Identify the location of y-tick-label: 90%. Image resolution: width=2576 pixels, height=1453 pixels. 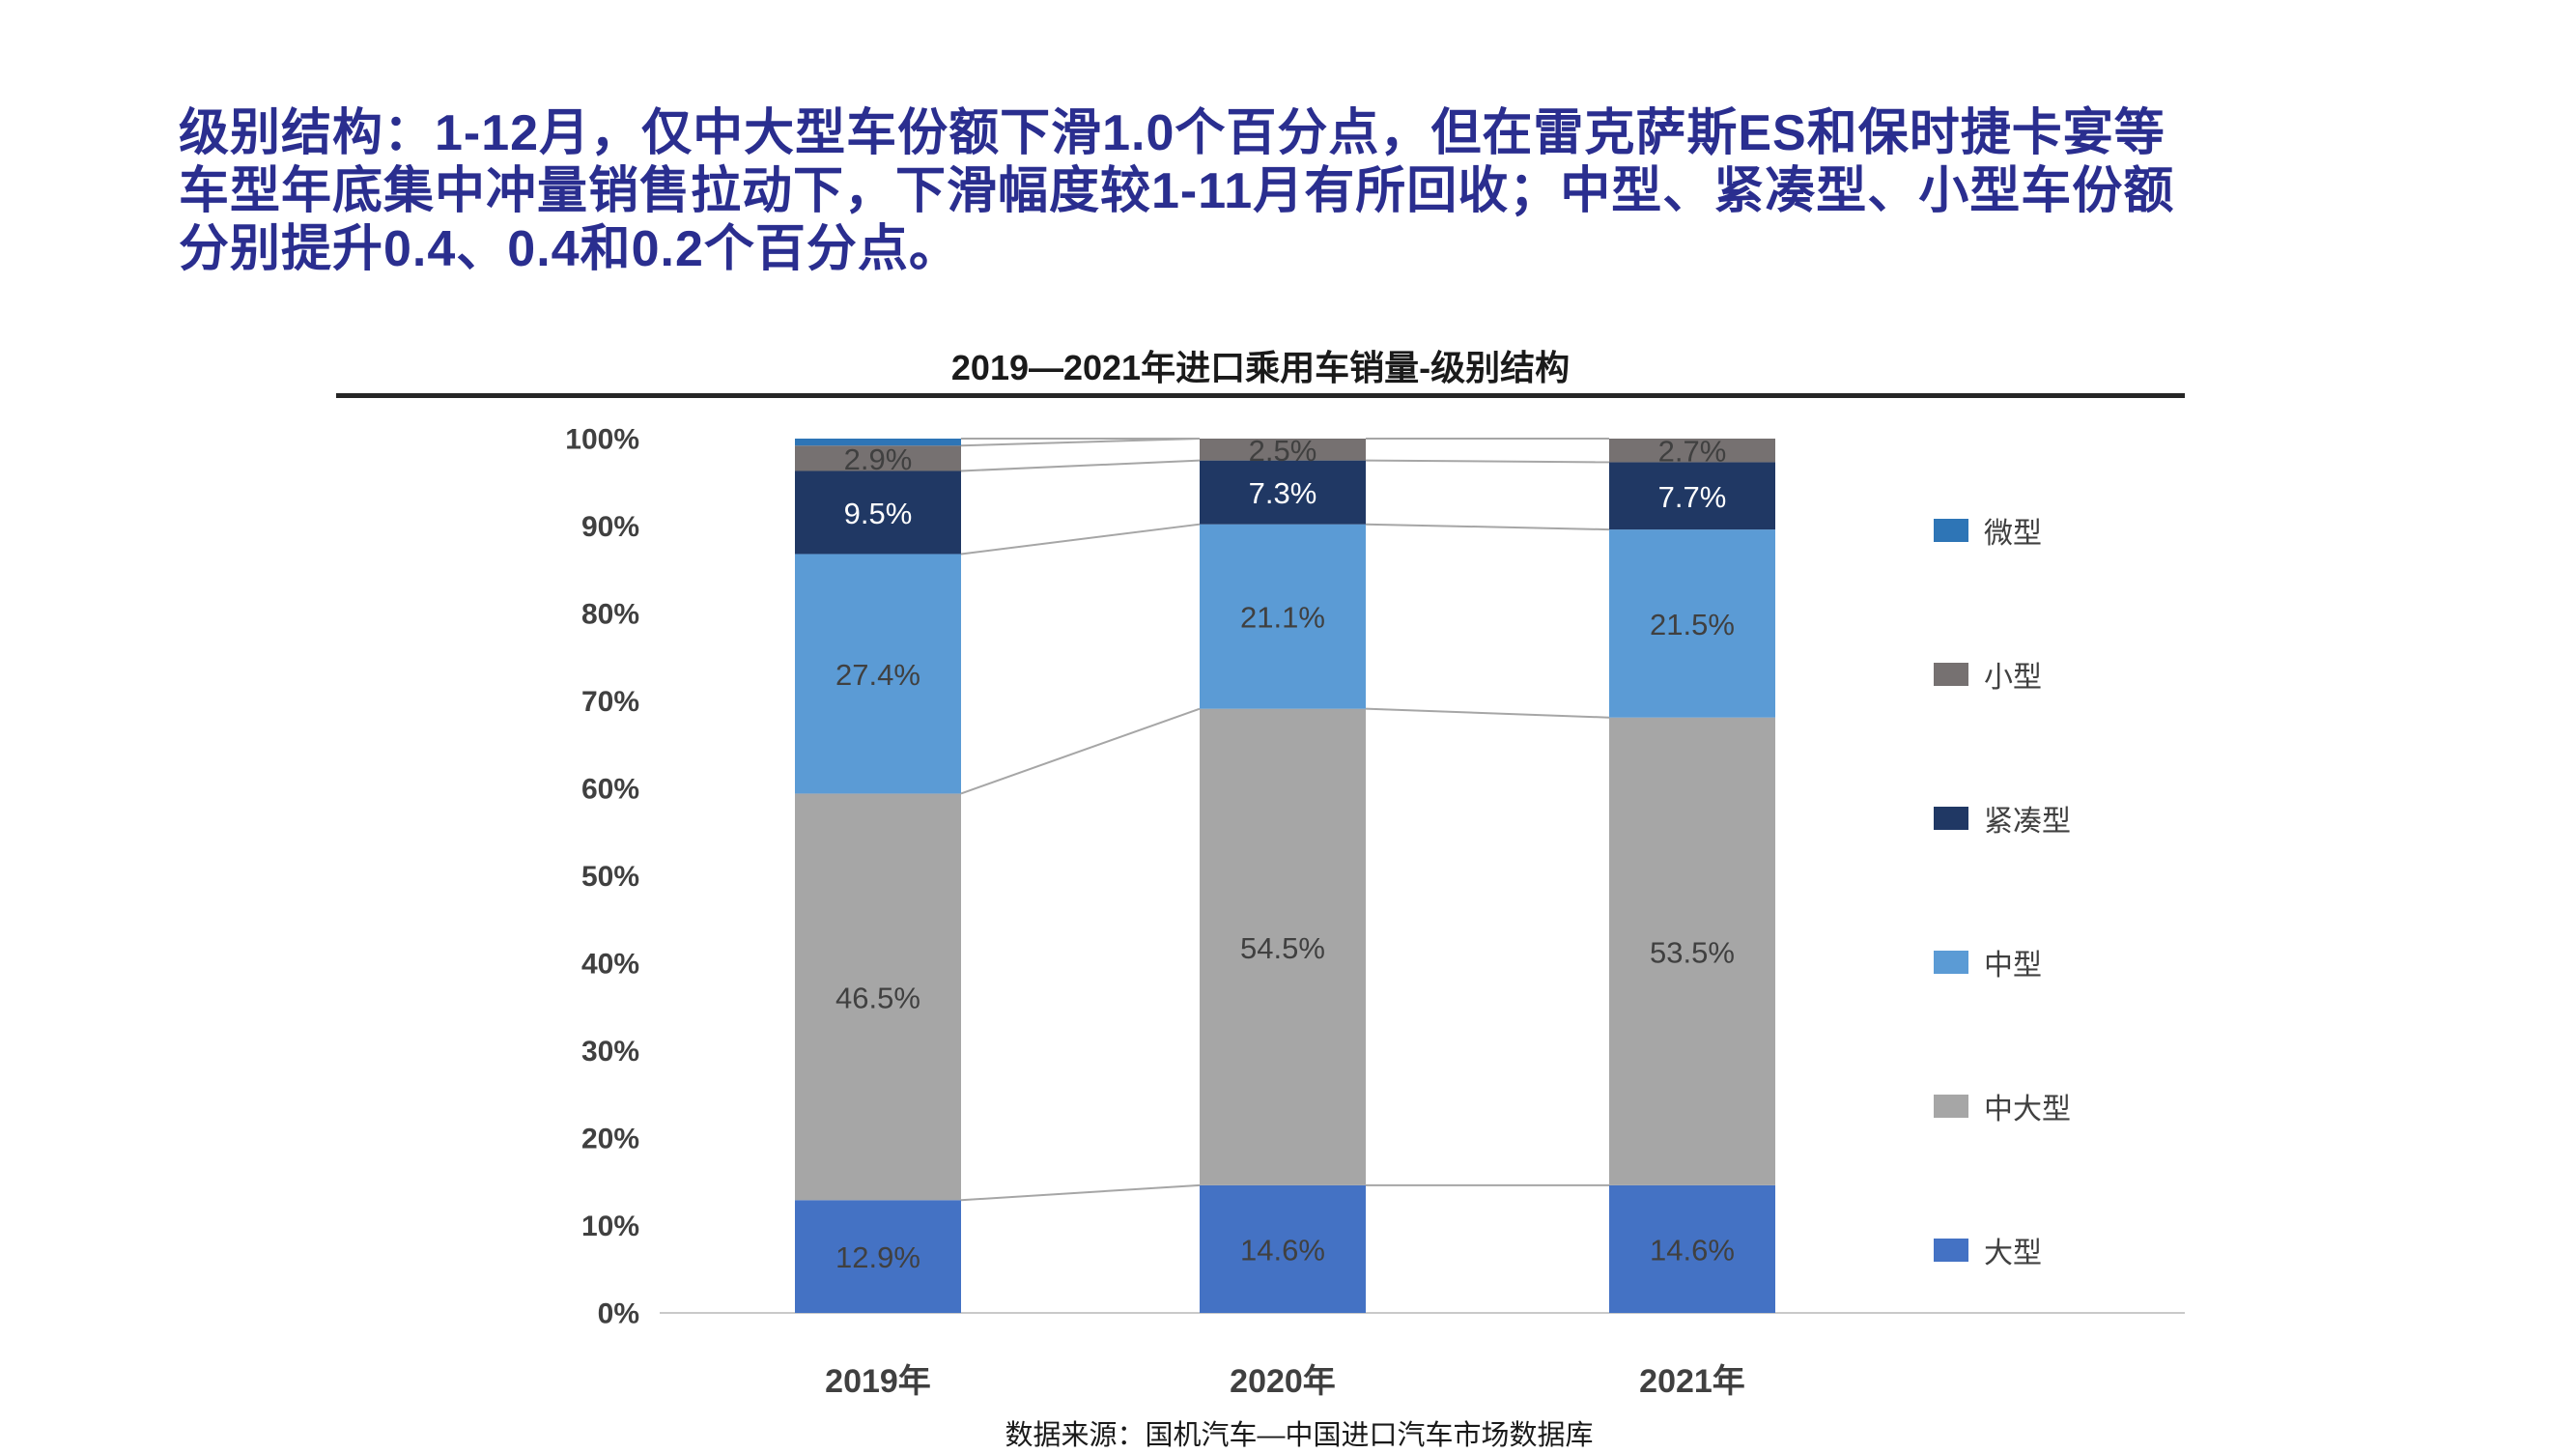
(610, 527).